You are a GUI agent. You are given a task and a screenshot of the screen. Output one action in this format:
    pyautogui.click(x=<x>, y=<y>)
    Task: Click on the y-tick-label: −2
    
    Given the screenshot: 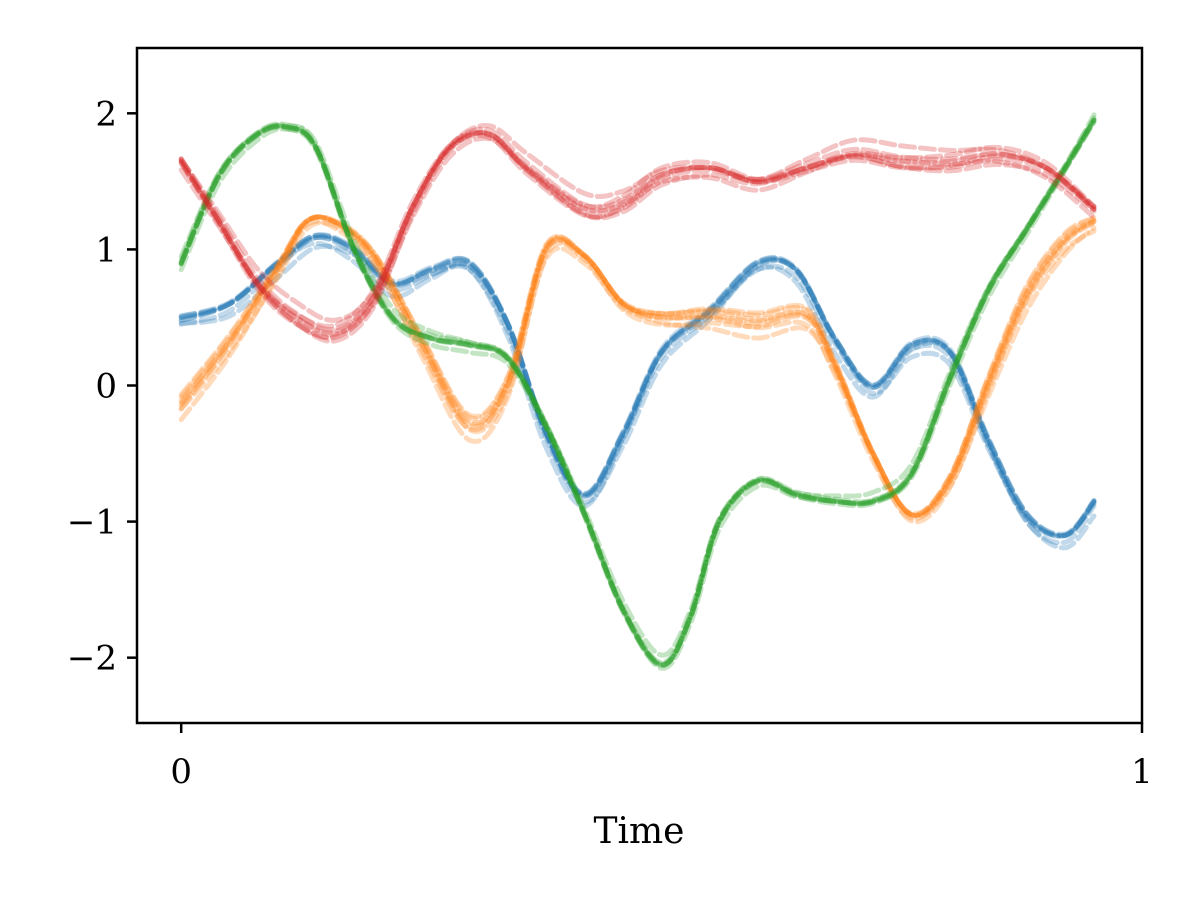 What is the action you would take?
    pyautogui.click(x=92, y=659)
    